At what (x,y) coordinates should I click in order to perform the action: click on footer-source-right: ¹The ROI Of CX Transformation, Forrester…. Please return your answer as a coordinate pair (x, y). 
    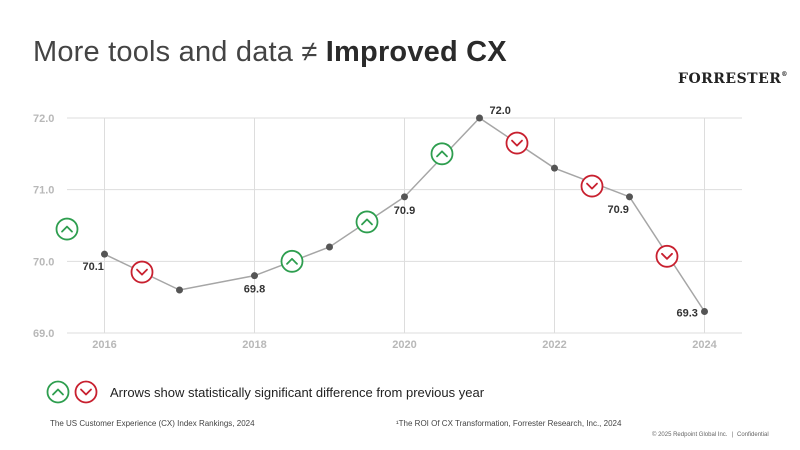
    Looking at the image, I should click on (509, 423).